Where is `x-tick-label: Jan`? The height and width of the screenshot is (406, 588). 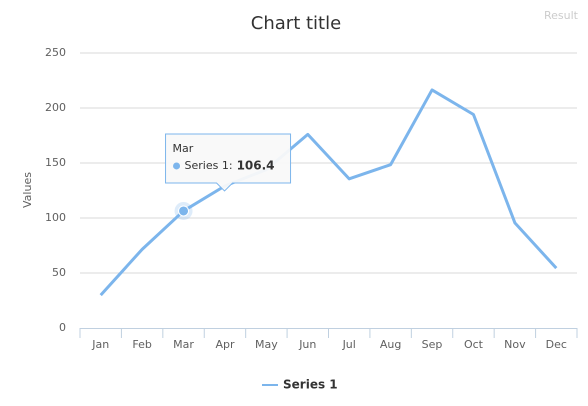
x-tick-label: Jan is located at coordinates (100, 344).